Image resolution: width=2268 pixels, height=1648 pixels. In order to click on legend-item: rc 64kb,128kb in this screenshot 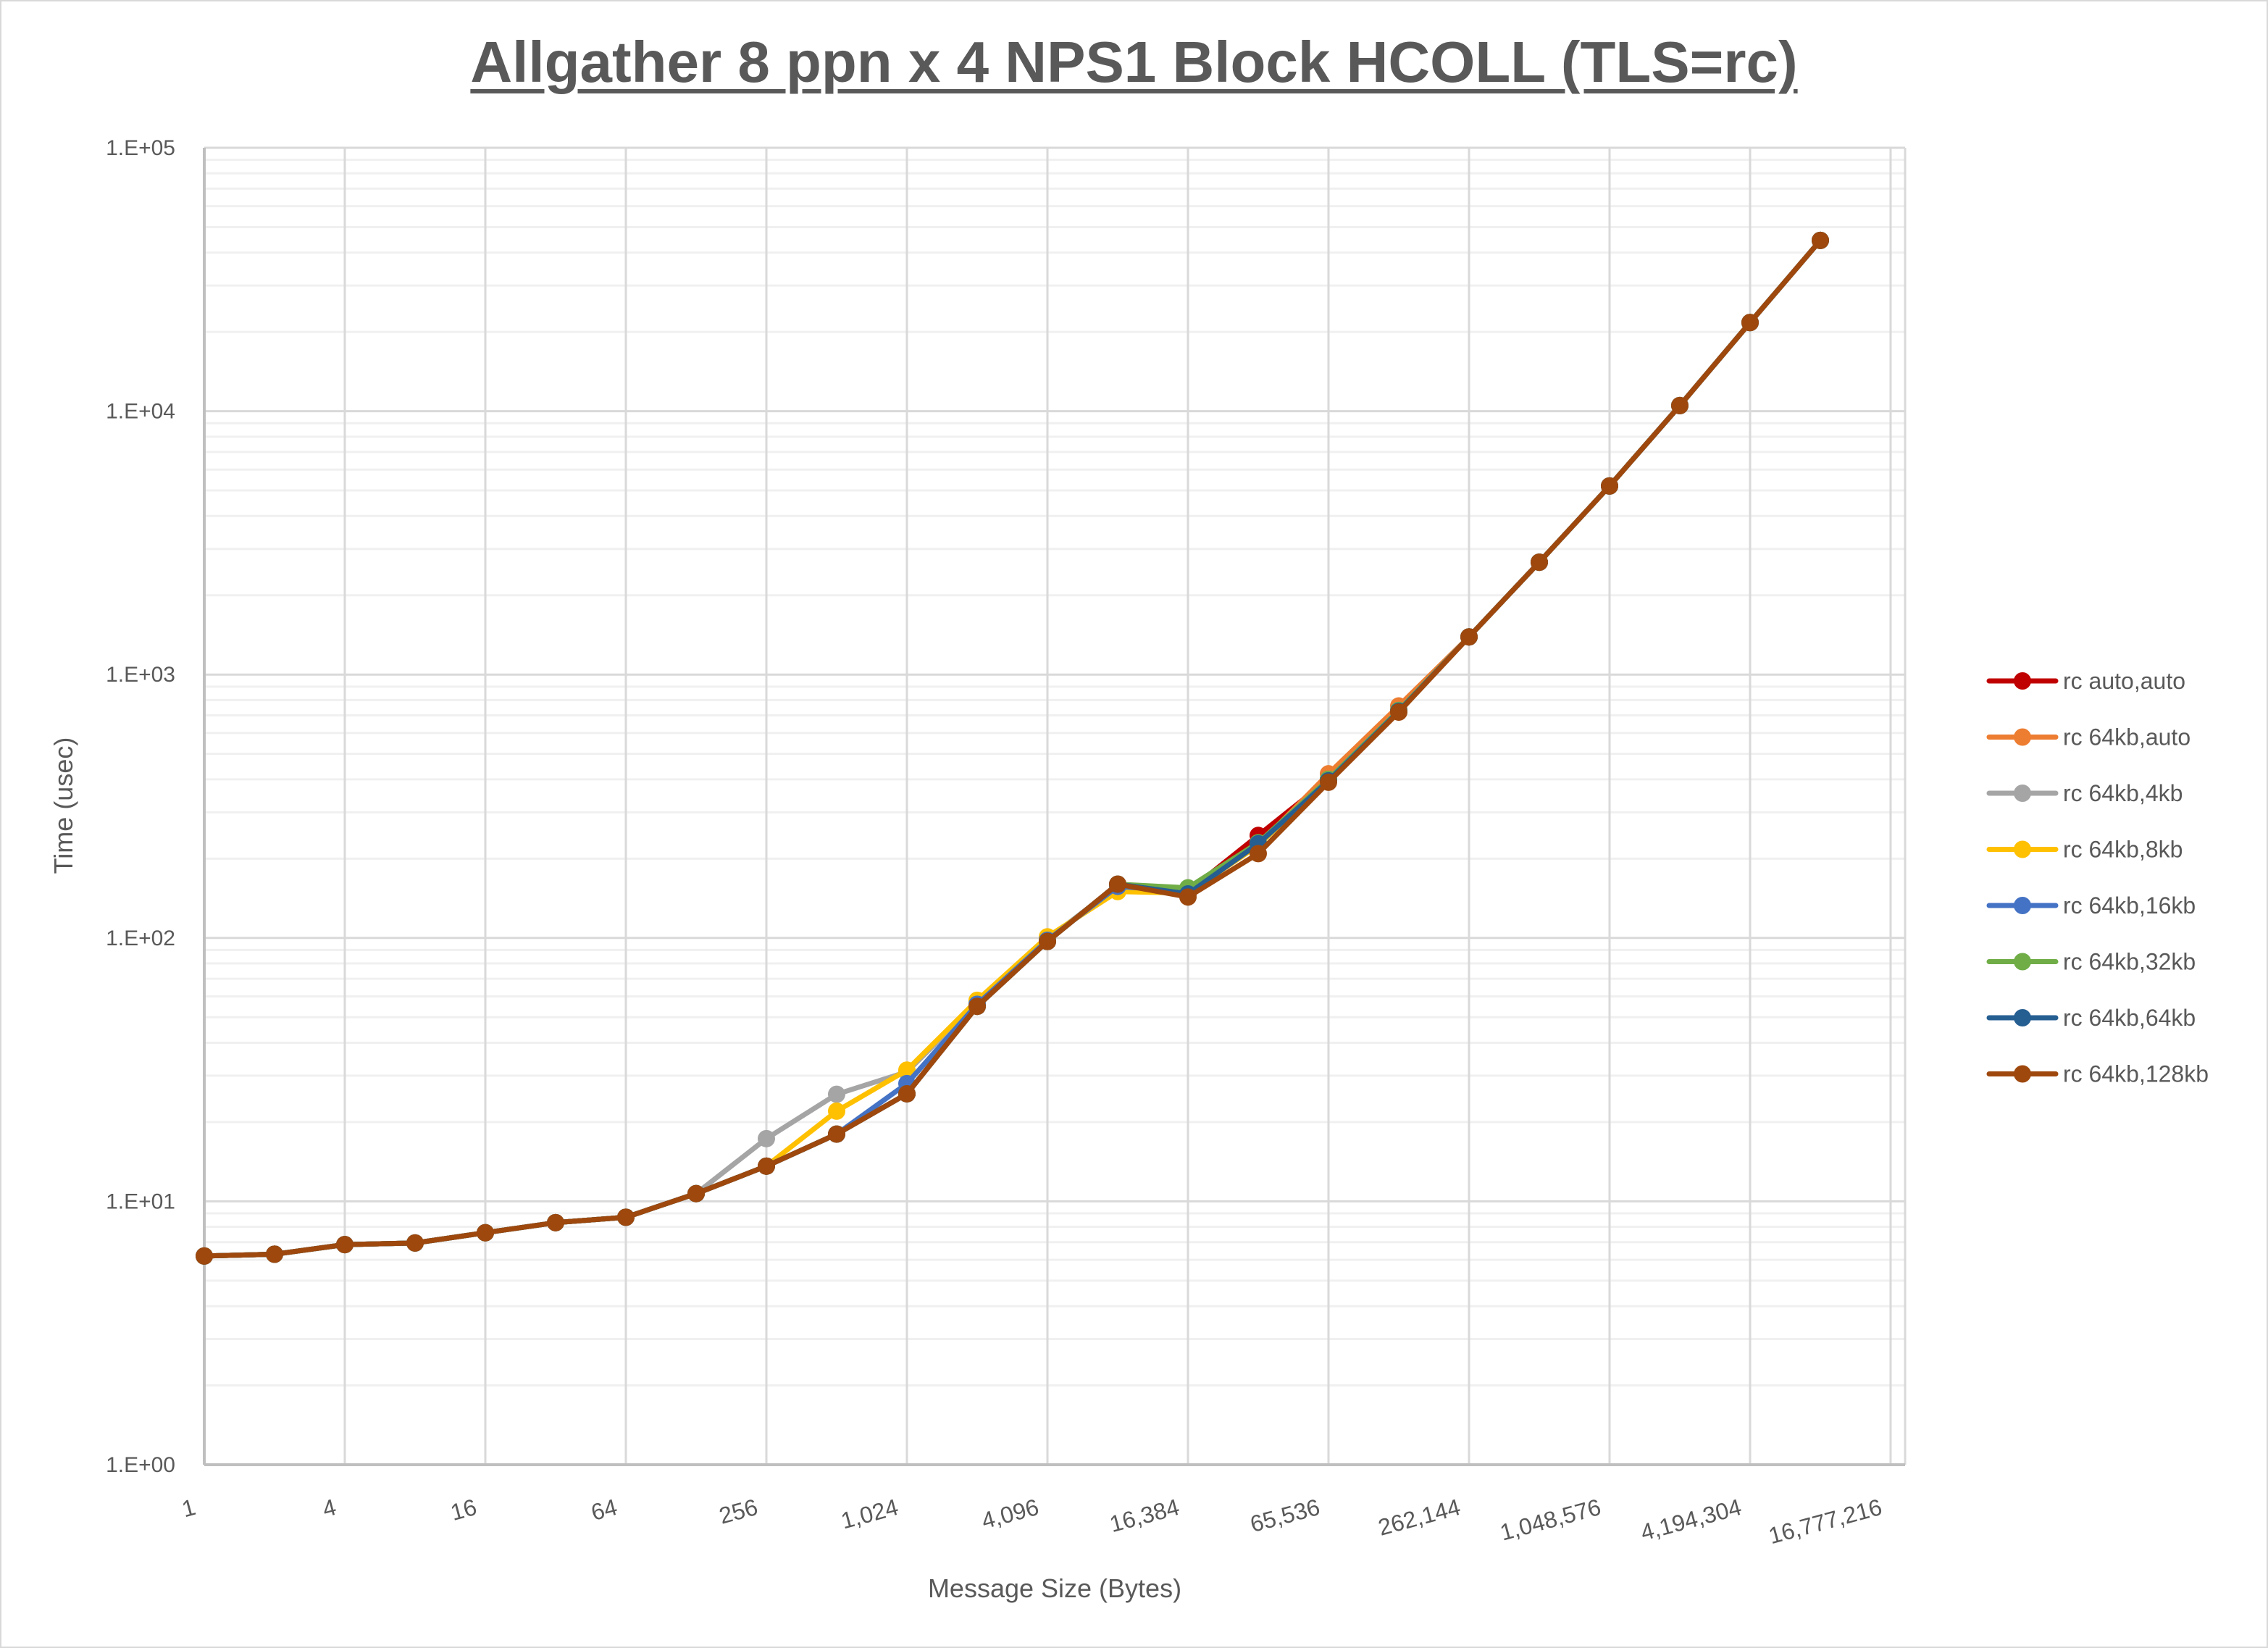, I will do `click(2098, 1074)`.